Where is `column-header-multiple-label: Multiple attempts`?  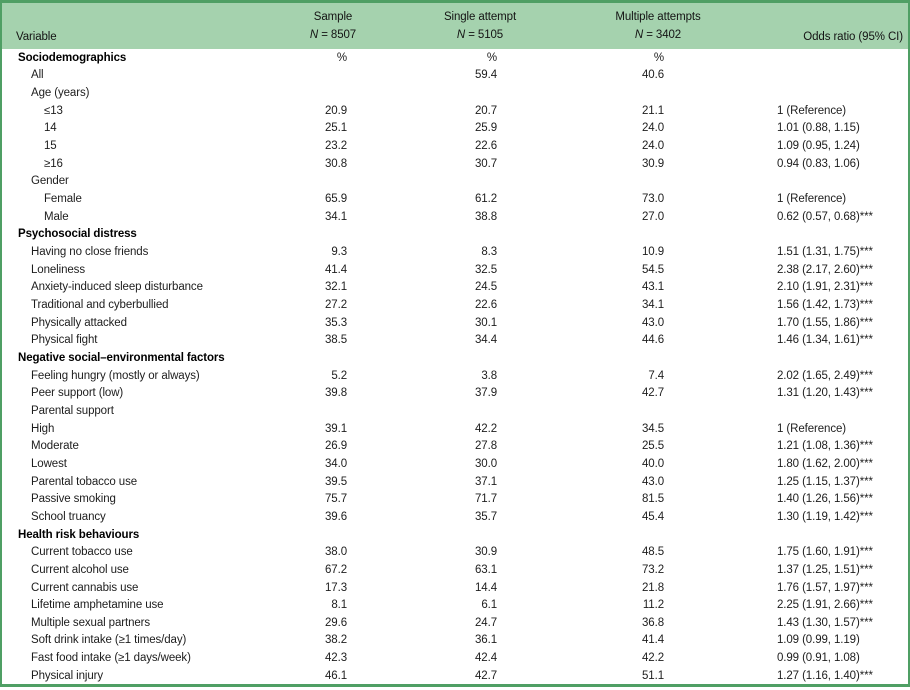
column-header-multiple-label: Multiple attempts is located at coordinates (658, 17).